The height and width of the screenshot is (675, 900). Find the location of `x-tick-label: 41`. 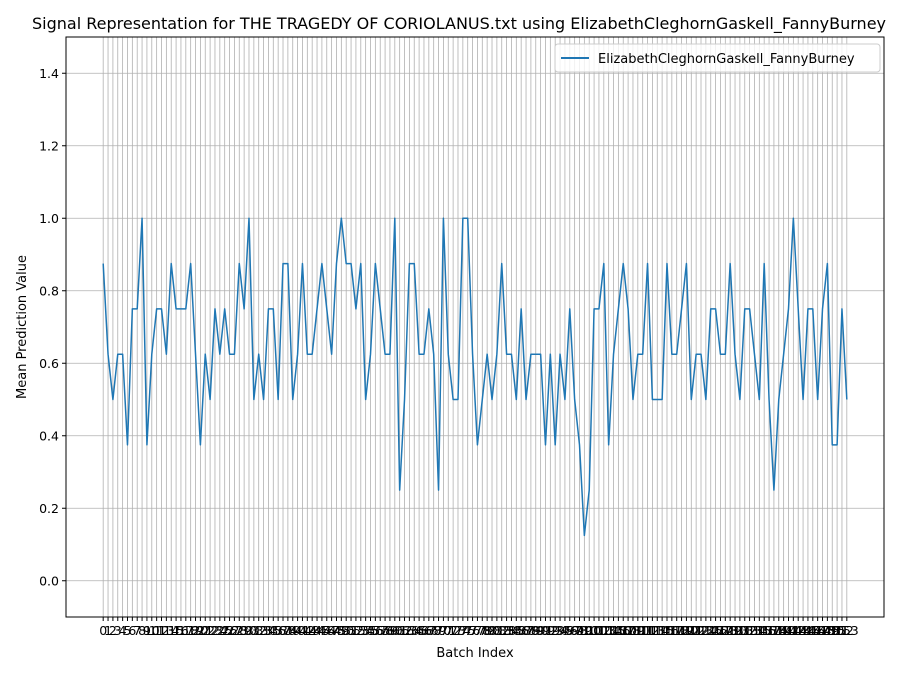

x-tick-label: 41 is located at coordinates (303, 630).